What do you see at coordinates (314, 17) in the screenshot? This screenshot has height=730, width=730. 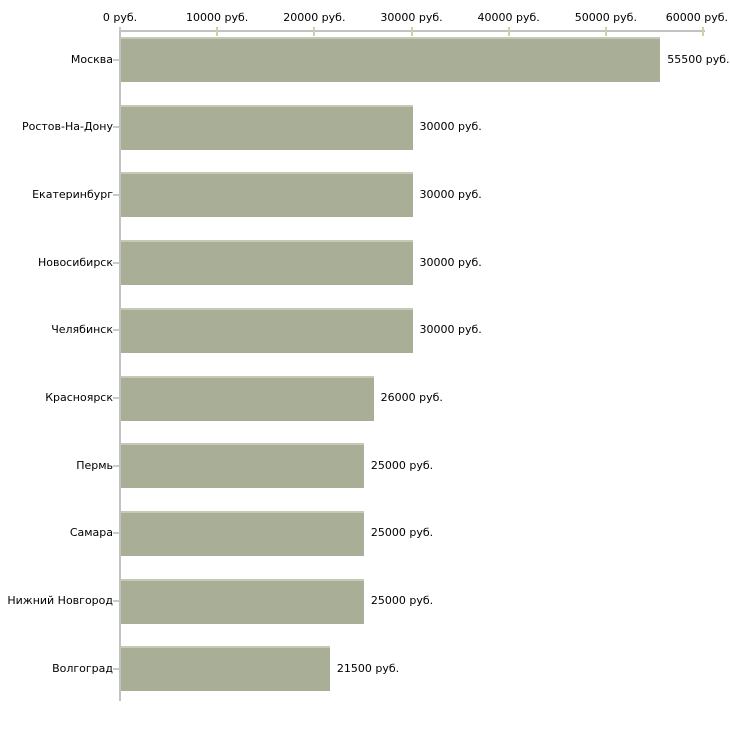 I see `x-axis-tick-label: 20000 руб.` at bounding box center [314, 17].